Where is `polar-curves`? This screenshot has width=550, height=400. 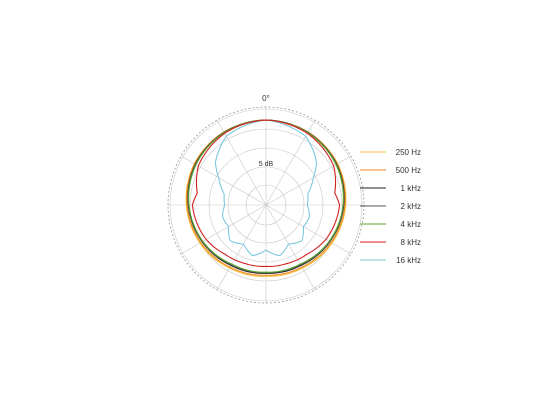
polar-curves is located at coordinates (266, 198).